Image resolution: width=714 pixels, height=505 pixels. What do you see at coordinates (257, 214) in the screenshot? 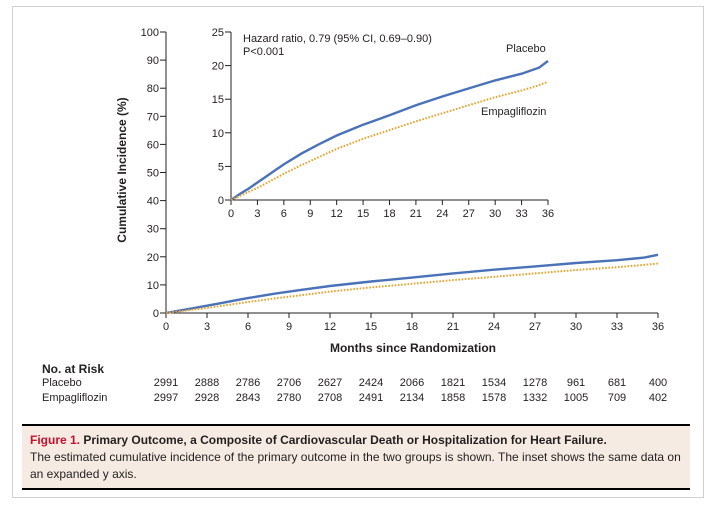
I see `inset-x-tick-label-3: 3` at bounding box center [257, 214].